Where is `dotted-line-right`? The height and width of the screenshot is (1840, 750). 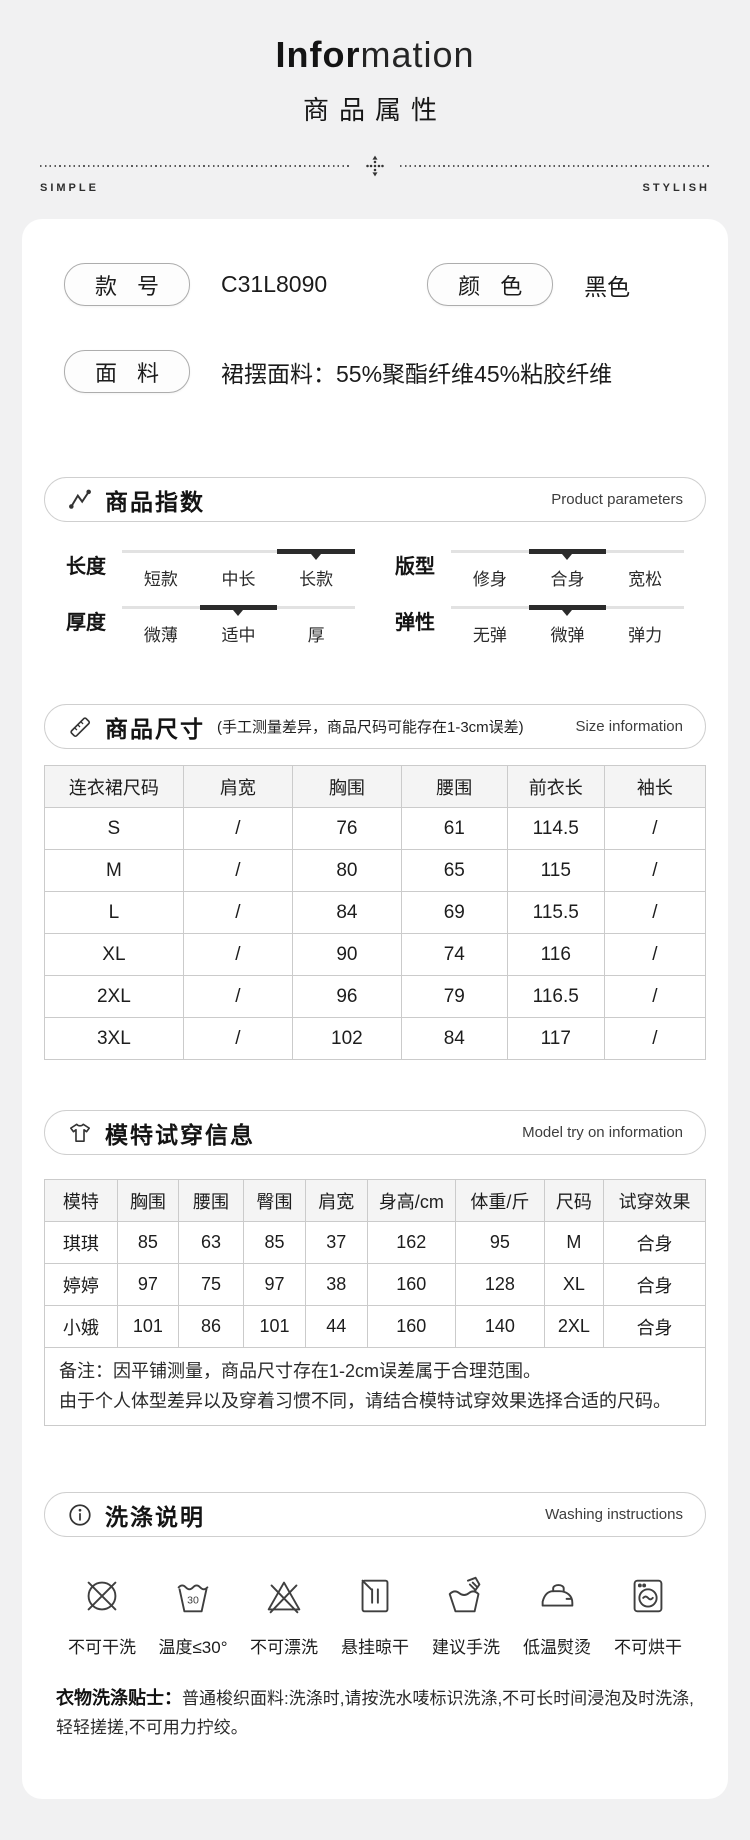 dotted-line-right is located at coordinates (555, 166).